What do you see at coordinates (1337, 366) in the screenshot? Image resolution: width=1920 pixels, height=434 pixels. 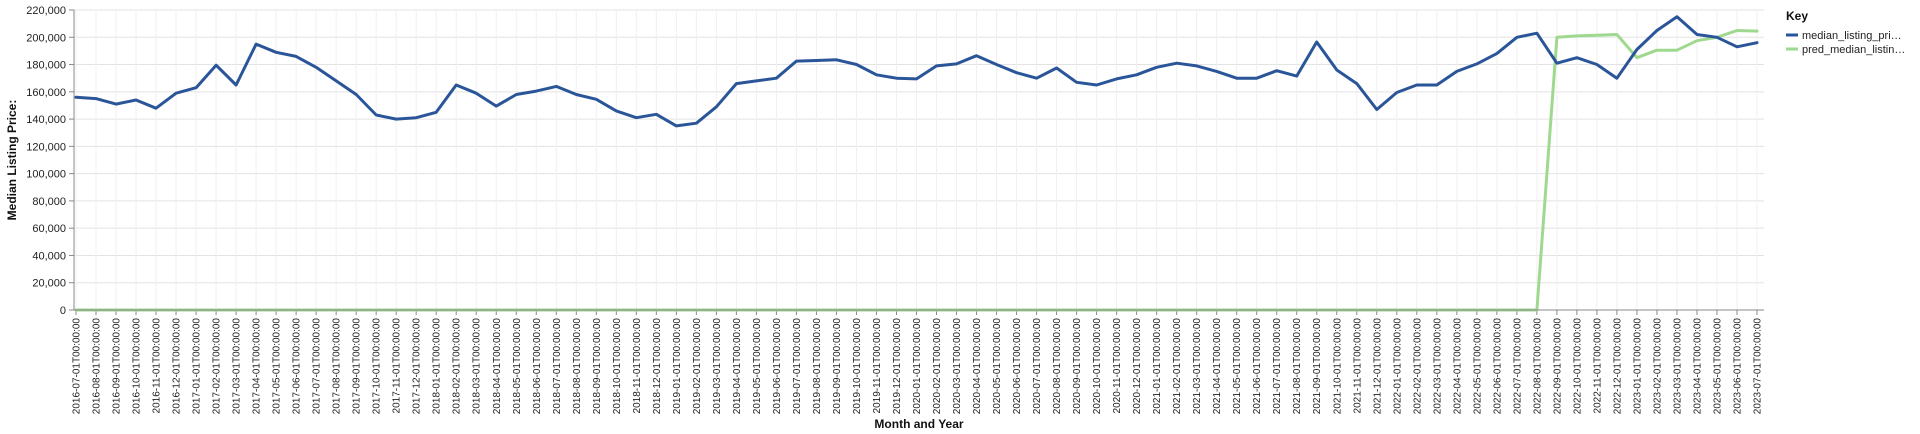 I see `x-tick-label: 2021-10-01T00:00:00` at bounding box center [1337, 366].